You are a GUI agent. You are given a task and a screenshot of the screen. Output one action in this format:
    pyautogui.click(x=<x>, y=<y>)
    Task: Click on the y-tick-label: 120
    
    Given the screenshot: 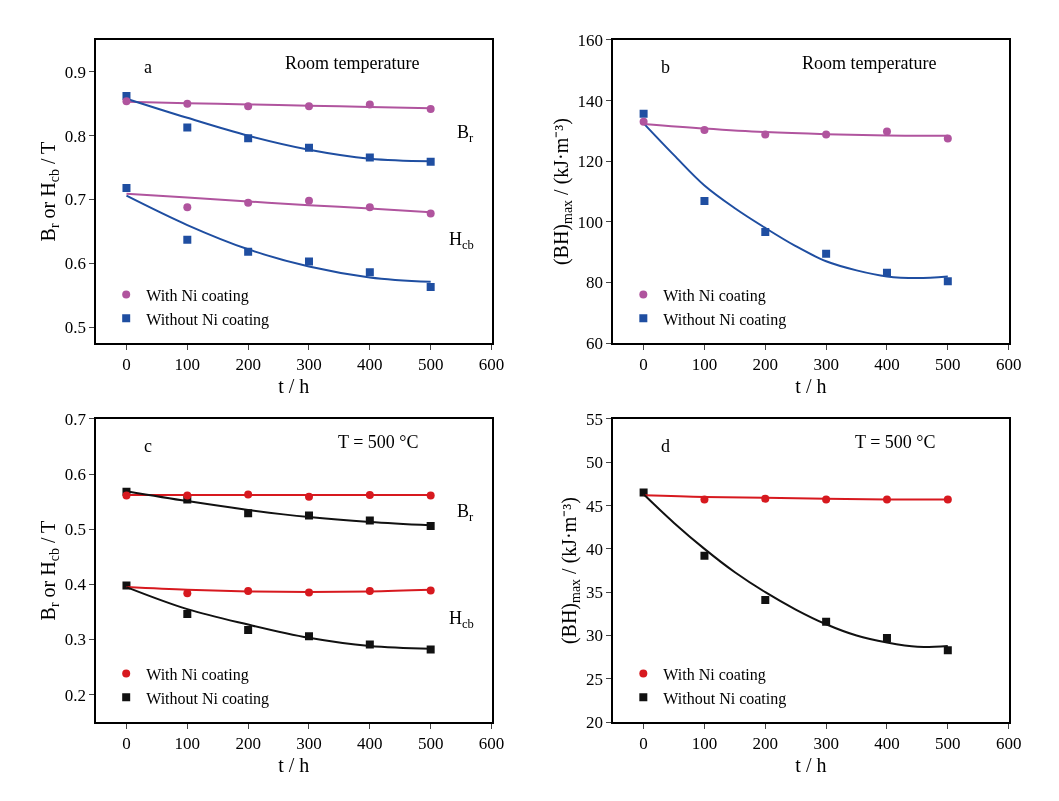 What is the action you would take?
    pyautogui.click(x=590, y=162)
    